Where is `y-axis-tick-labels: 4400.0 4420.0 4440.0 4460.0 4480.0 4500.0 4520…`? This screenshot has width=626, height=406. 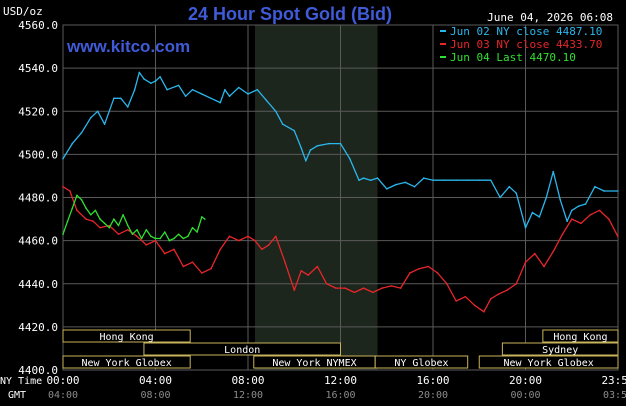 y-axis-tick-labels: 4400.0 4420.0 4440.0 4460.0 4480.0 4500.0 4520… is located at coordinates (38, 198).